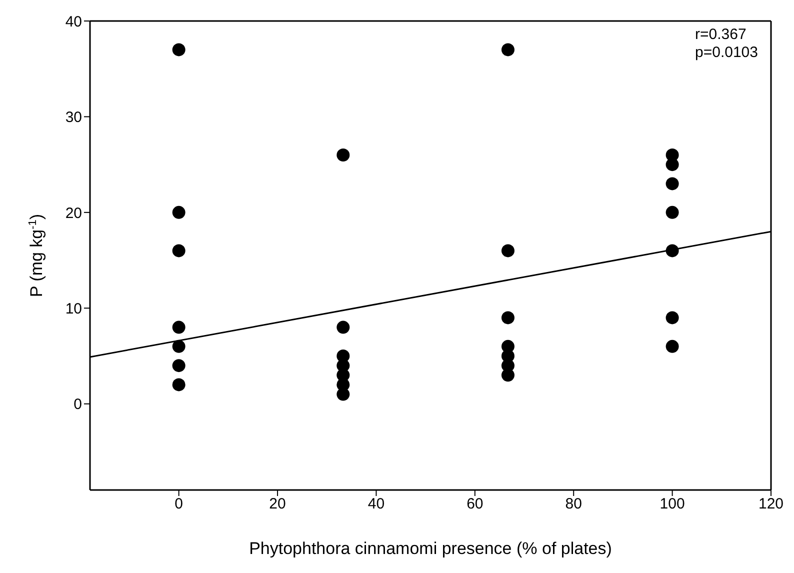 This screenshot has width=794, height=573. Describe the element at coordinates (73, 117) in the screenshot. I see `y-tick-label: 30` at that location.